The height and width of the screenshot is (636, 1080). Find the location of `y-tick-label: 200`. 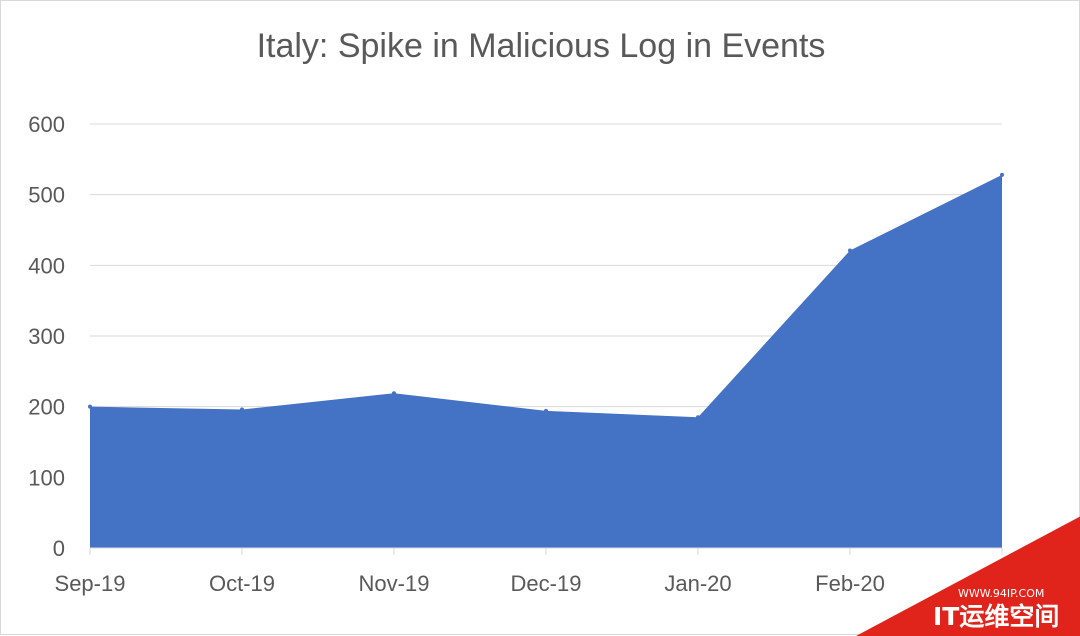

y-tick-label: 200 is located at coordinates (46, 407).